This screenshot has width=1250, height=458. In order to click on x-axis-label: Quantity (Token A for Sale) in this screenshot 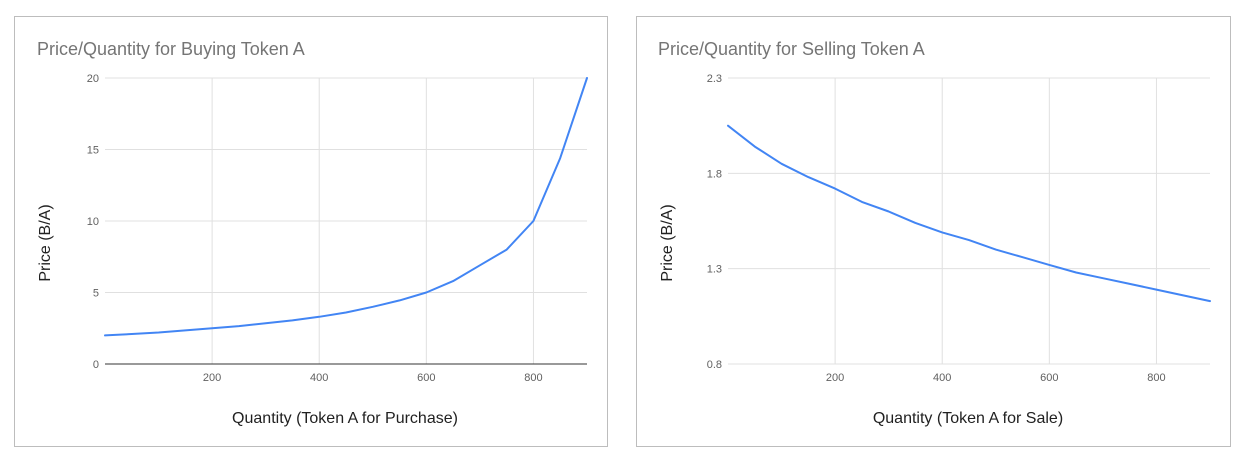, I will do `click(968, 418)`.